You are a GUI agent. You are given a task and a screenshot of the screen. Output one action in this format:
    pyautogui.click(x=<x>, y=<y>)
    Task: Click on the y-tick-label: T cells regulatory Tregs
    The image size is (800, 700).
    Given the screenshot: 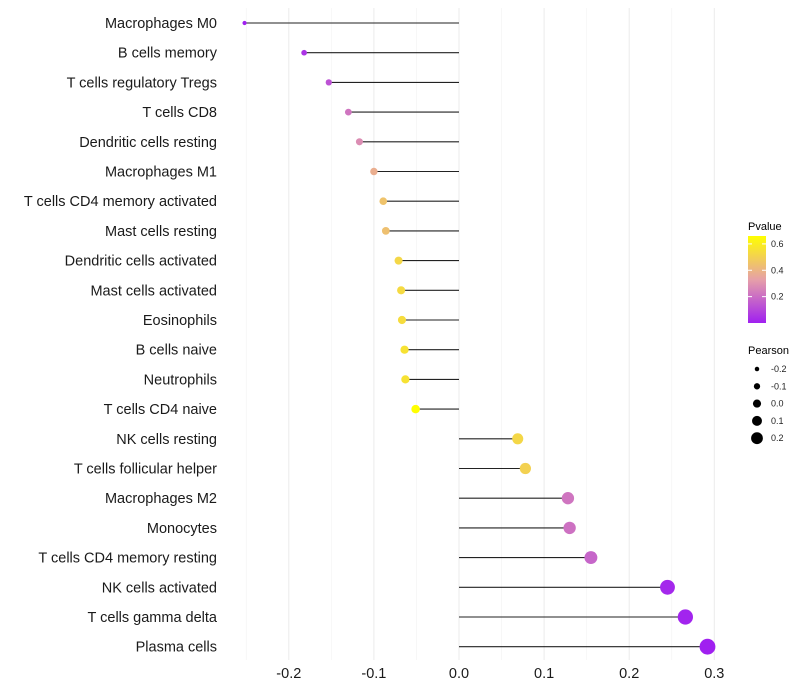 What is the action you would take?
    pyautogui.click(x=142, y=83)
    